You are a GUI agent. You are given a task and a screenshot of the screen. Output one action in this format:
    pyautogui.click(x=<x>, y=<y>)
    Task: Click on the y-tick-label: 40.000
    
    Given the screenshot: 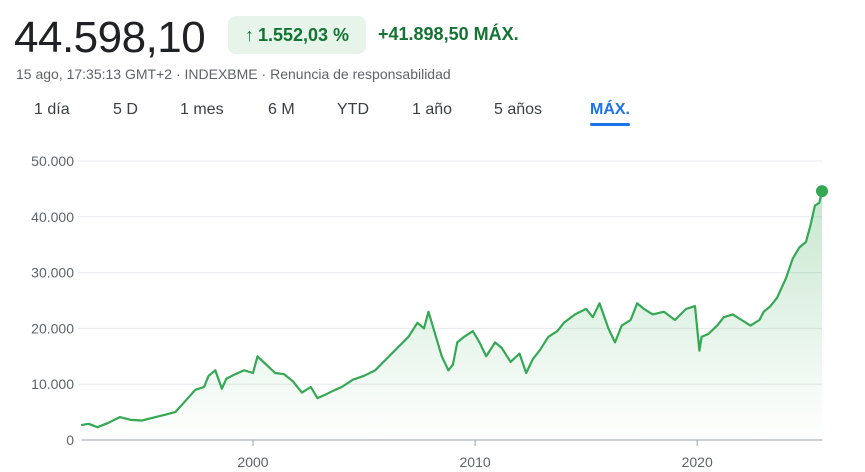 What is the action you would take?
    pyautogui.click(x=52, y=217)
    